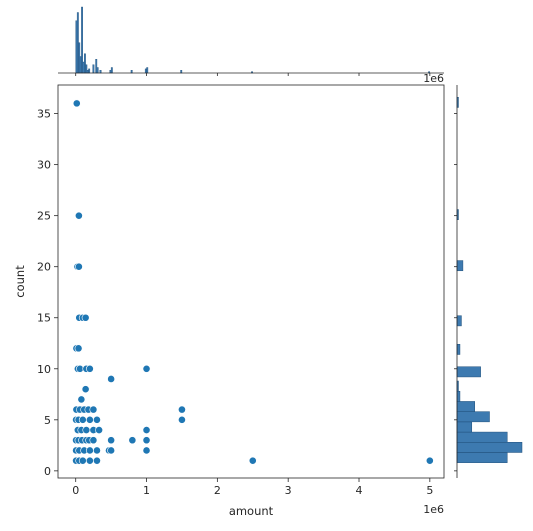  What do you see at coordinates (217, 490) in the screenshot?
I see `x-tick-label: 2` at bounding box center [217, 490].